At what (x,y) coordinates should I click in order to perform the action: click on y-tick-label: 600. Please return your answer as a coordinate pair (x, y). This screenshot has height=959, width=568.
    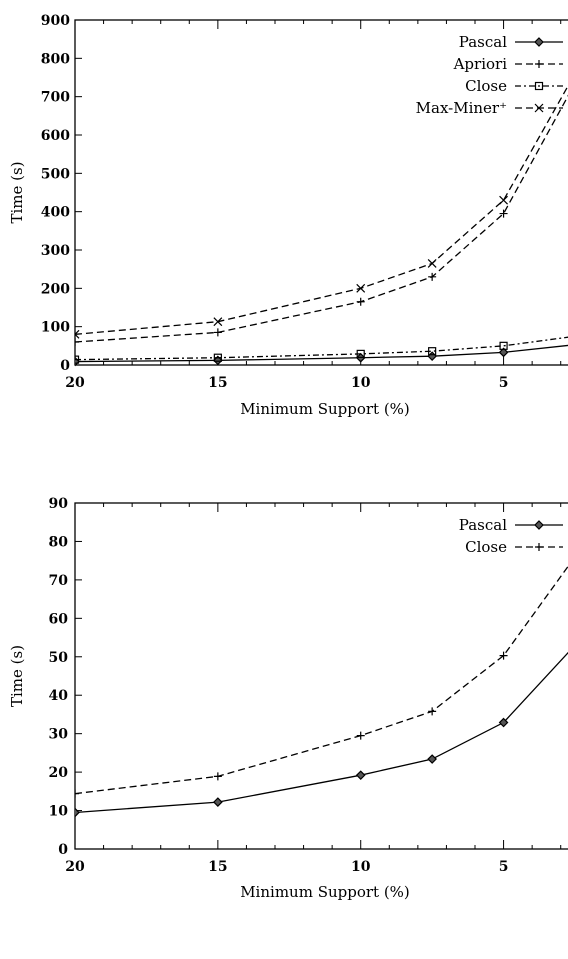
    Looking at the image, I should click on (55, 136).